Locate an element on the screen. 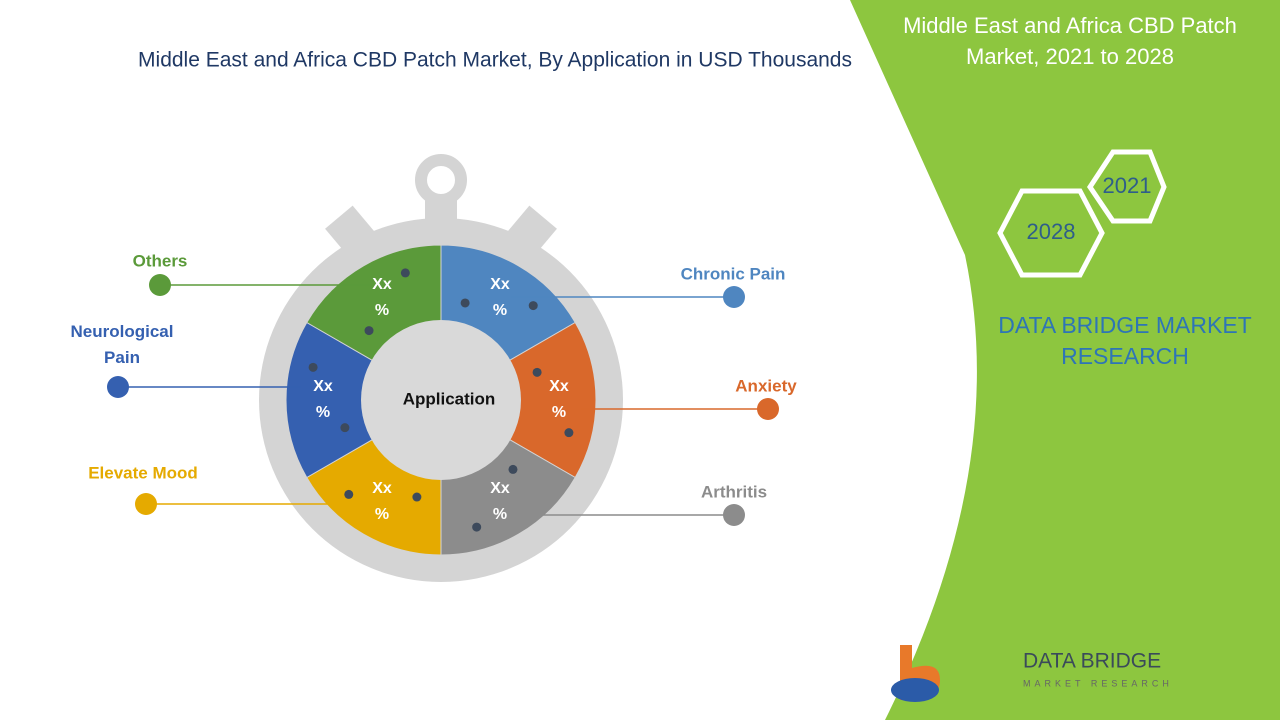  legend-label: Neurological Pain is located at coordinates (122, 344).